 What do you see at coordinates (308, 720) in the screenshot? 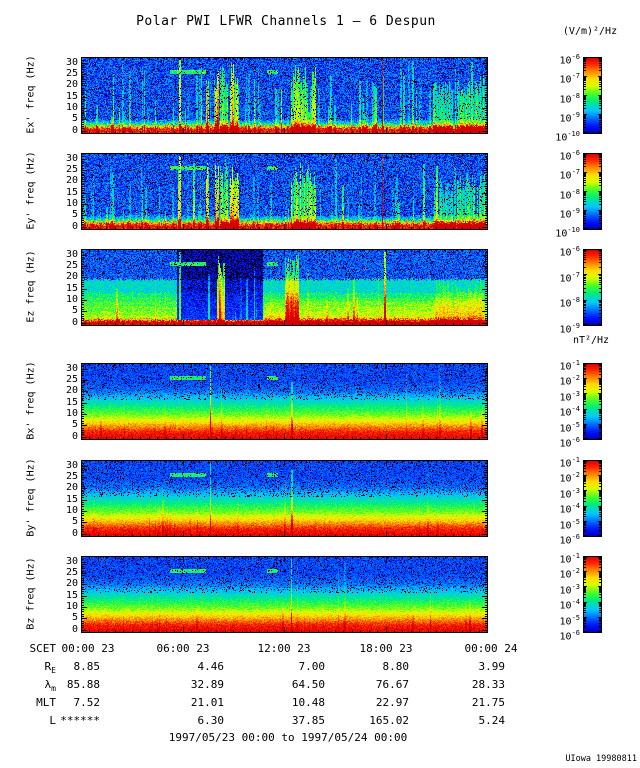
I see `eph-value: 37.85` at bounding box center [308, 720].